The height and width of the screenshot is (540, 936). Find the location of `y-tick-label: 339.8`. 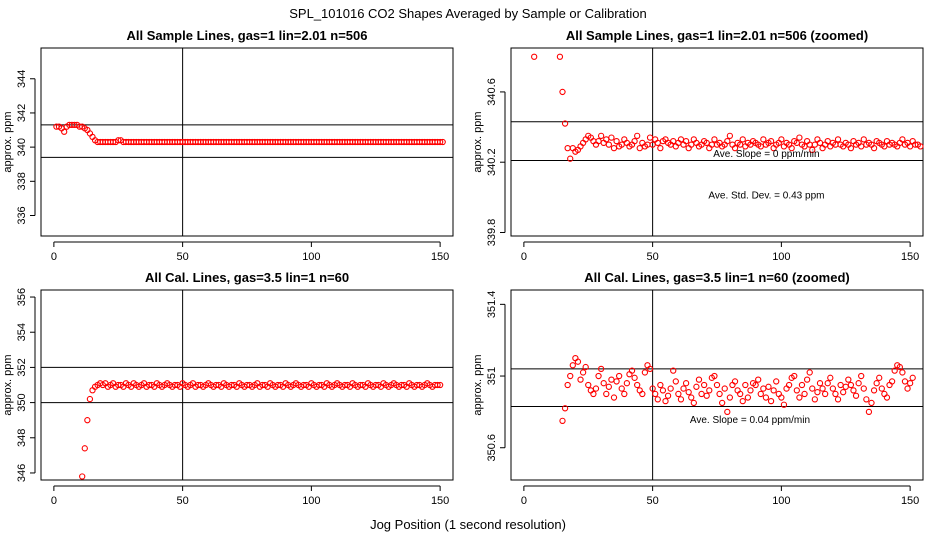

y-tick-label: 339.8 is located at coordinates (492, 233).